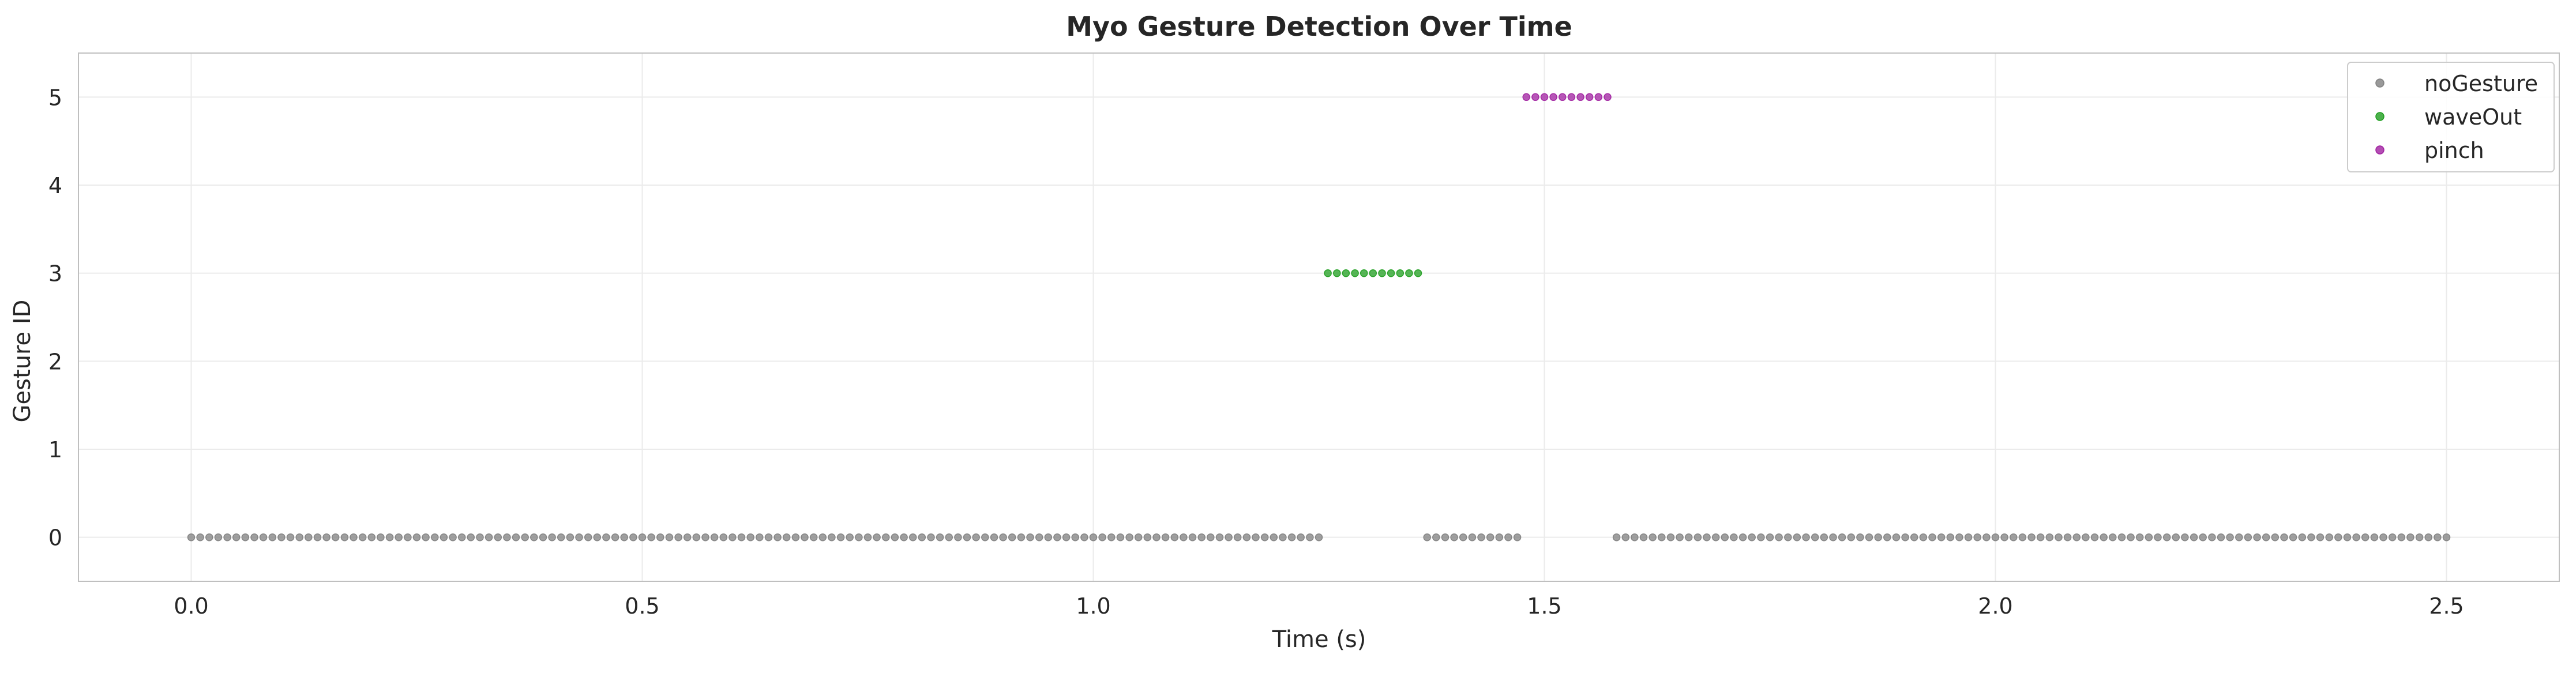 The height and width of the screenshot is (673, 2576). I want to click on chart-title: Myo Gesture Detection Over Time, so click(1319, 26).